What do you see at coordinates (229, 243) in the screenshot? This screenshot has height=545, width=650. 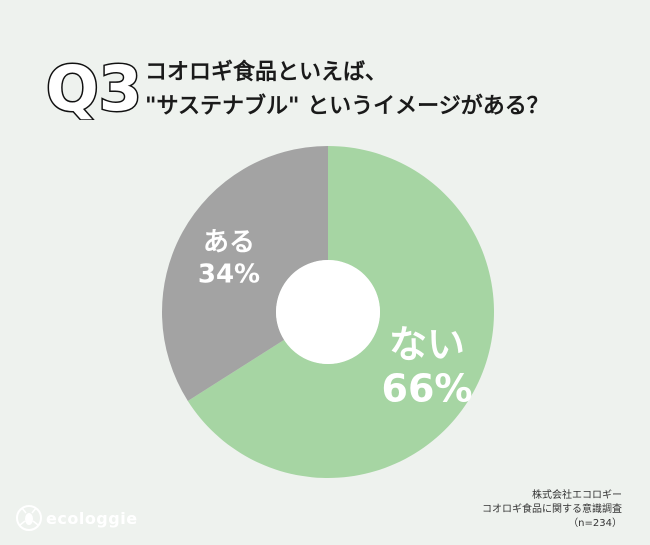 I see `slice-category-label: ある` at bounding box center [229, 243].